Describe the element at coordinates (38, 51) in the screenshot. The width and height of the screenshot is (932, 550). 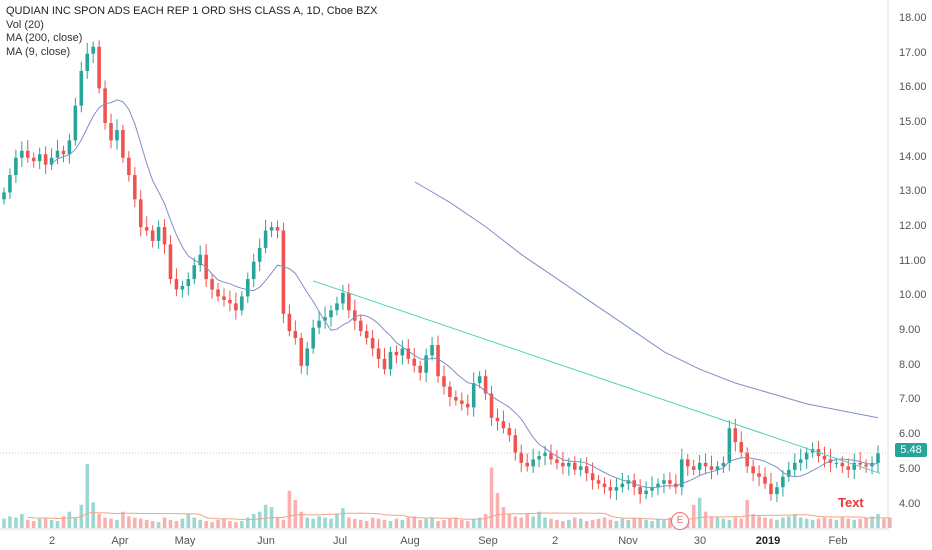
I see `legend-ma9: MA (9, close)` at that location.